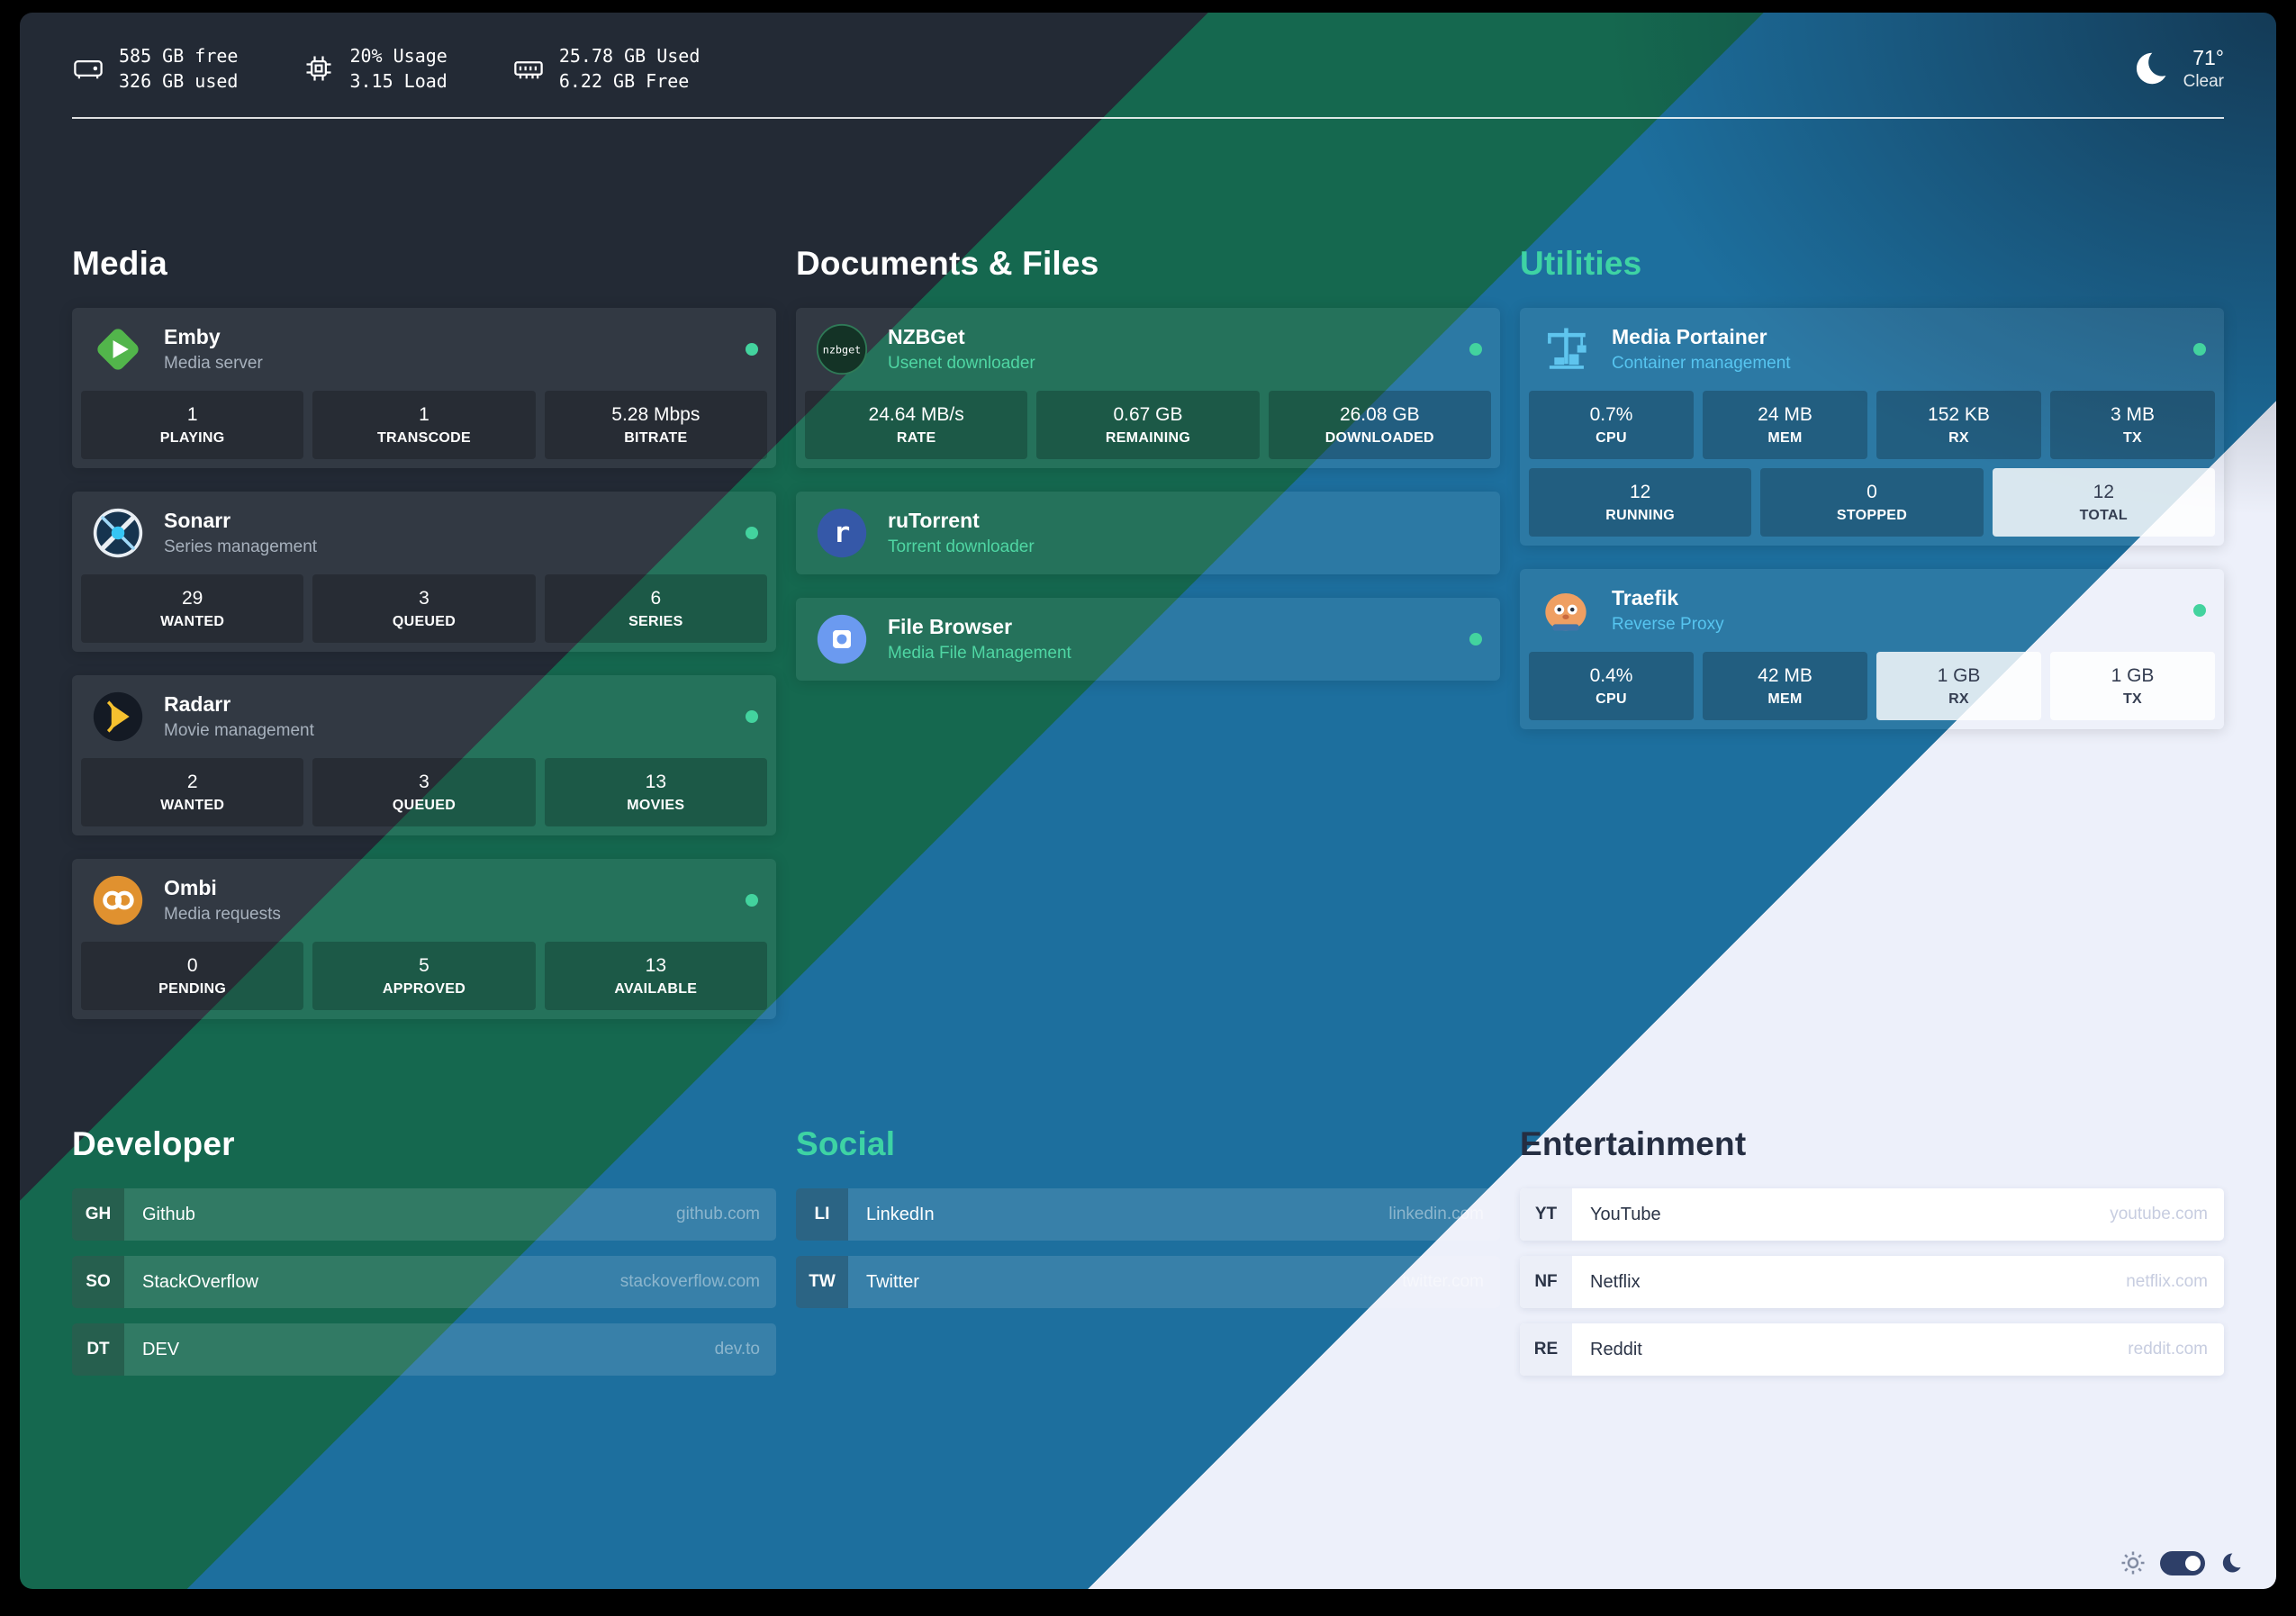  I want to click on rutorrent-logo-text: r, so click(842, 533).